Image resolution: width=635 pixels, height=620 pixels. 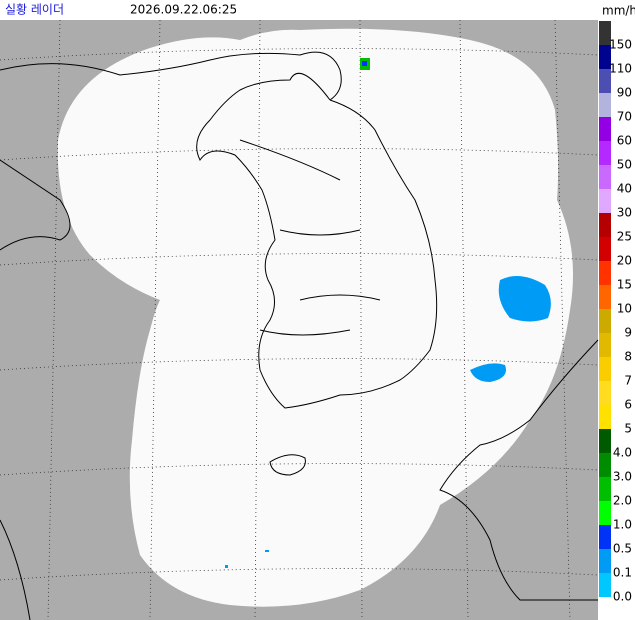 What do you see at coordinates (317, 10) in the screenshot?
I see `header-bar` at bounding box center [317, 10].